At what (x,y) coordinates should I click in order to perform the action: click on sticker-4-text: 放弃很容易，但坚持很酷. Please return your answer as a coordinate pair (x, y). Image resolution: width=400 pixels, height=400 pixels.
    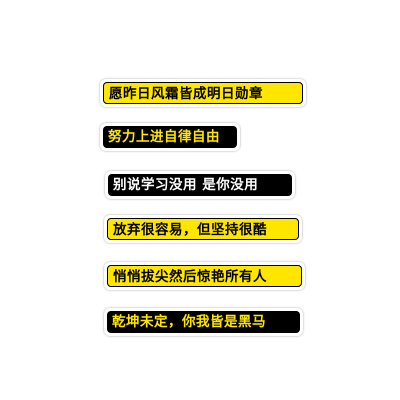
    Looking at the image, I should click on (203, 229).